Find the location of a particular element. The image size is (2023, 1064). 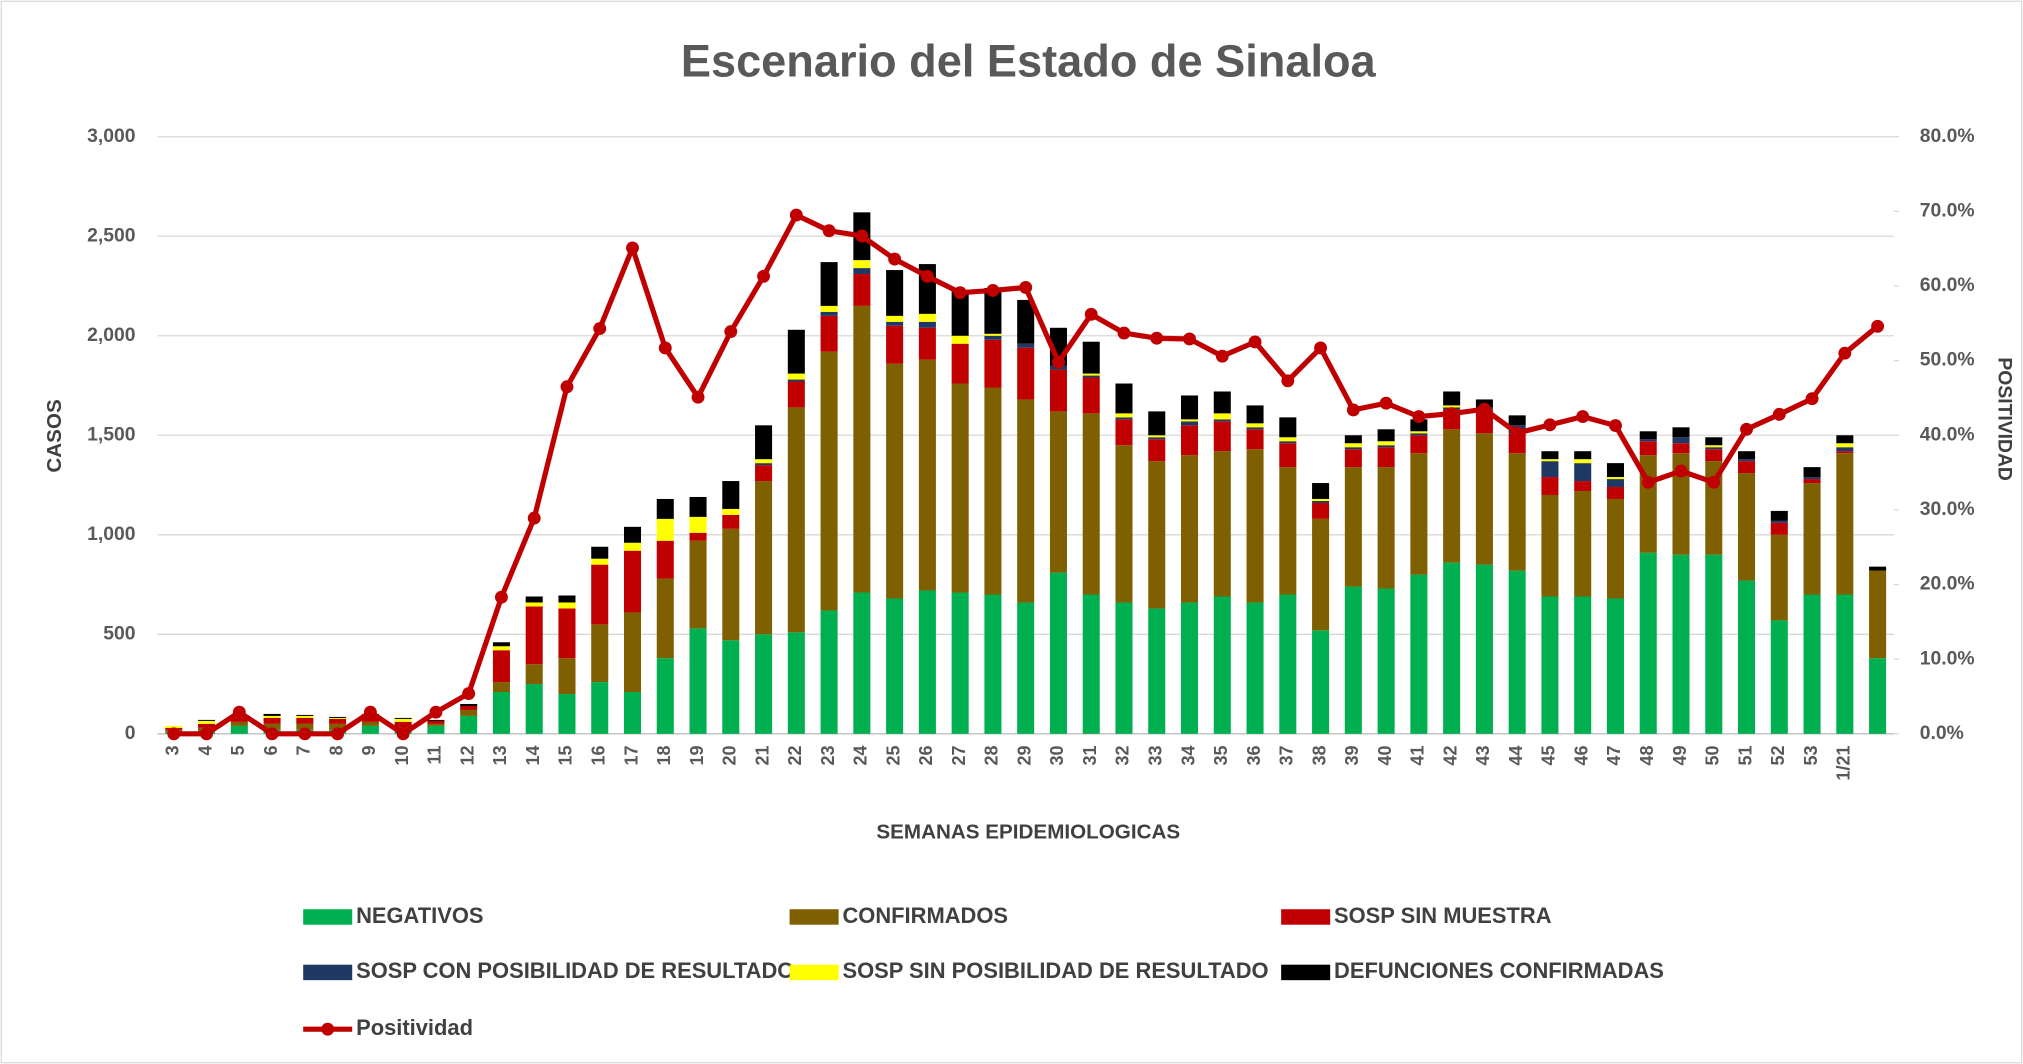

legend-marker is located at coordinates (328, 1029).